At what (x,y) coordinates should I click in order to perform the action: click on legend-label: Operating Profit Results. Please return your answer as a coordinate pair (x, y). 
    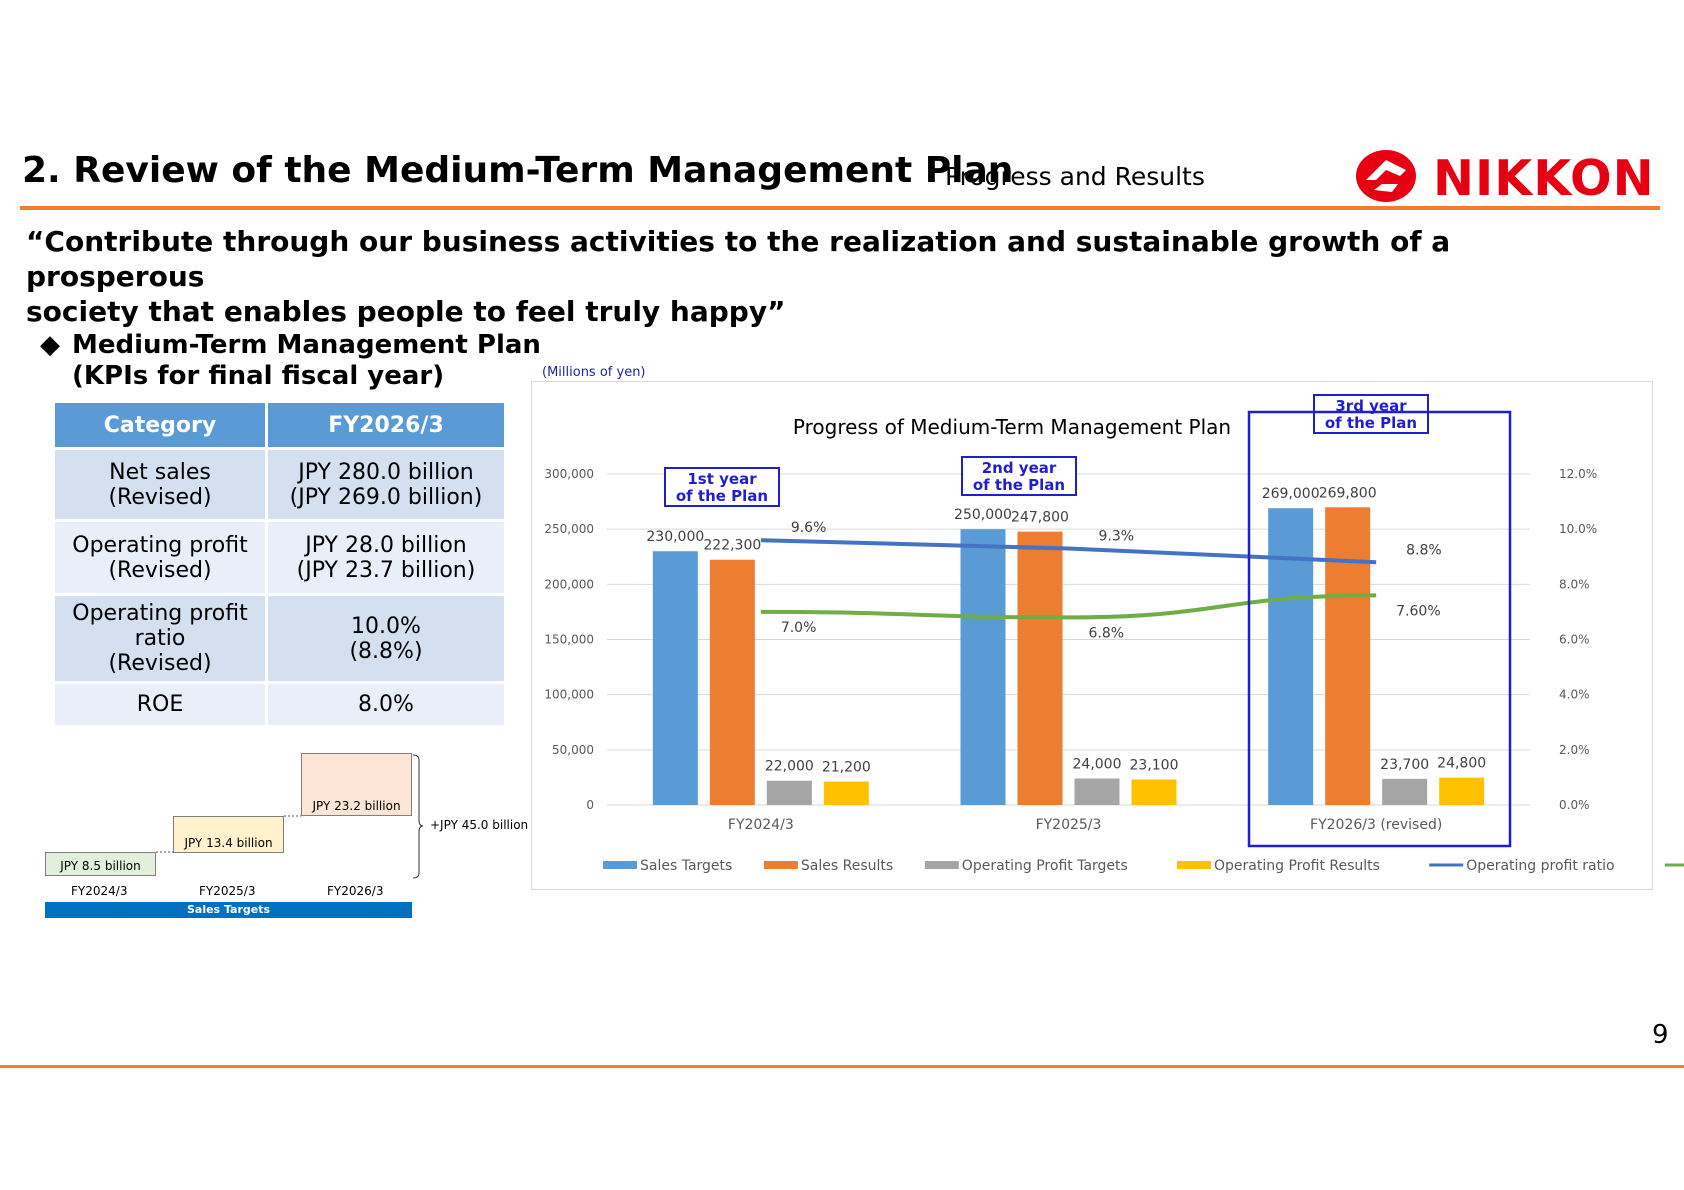
    Looking at the image, I should click on (1297, 866).